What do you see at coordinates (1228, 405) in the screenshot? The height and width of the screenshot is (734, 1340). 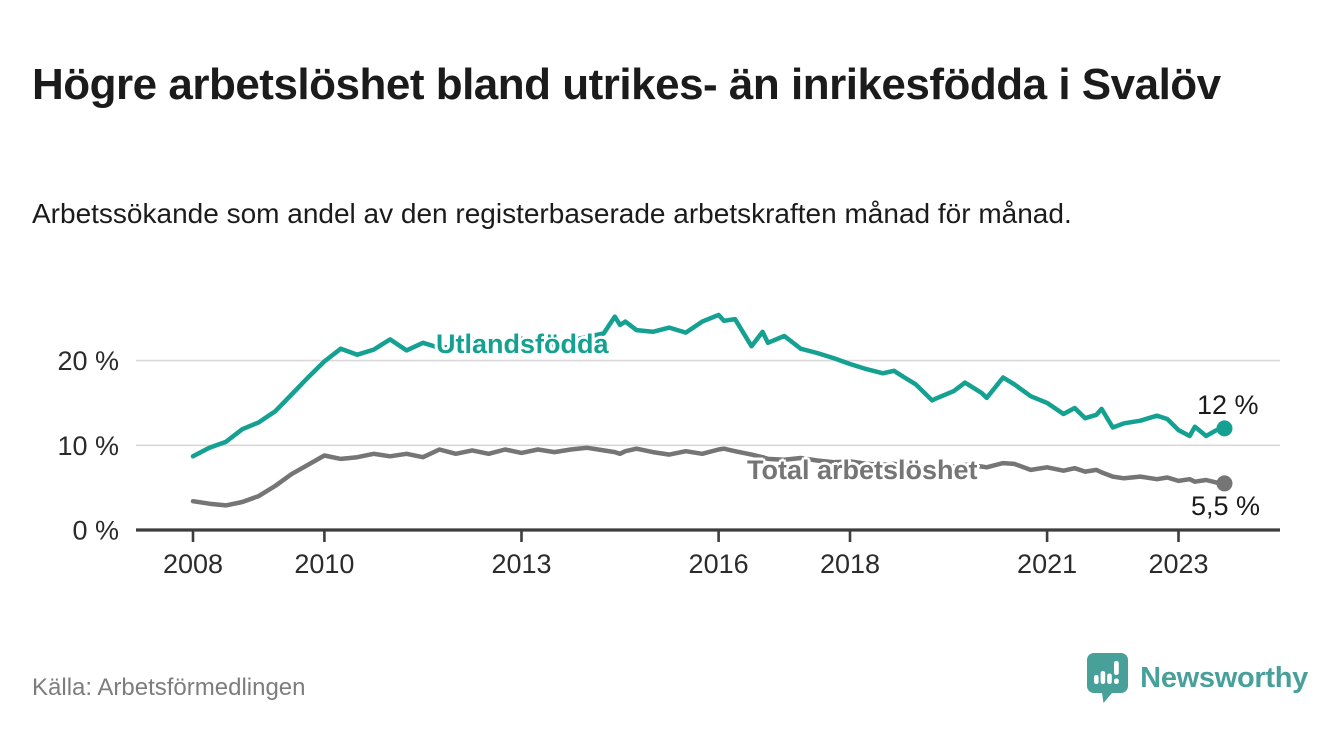 I see `end-value-label-utlandsfodda: 12 %` at bounding box center [1228, 405].